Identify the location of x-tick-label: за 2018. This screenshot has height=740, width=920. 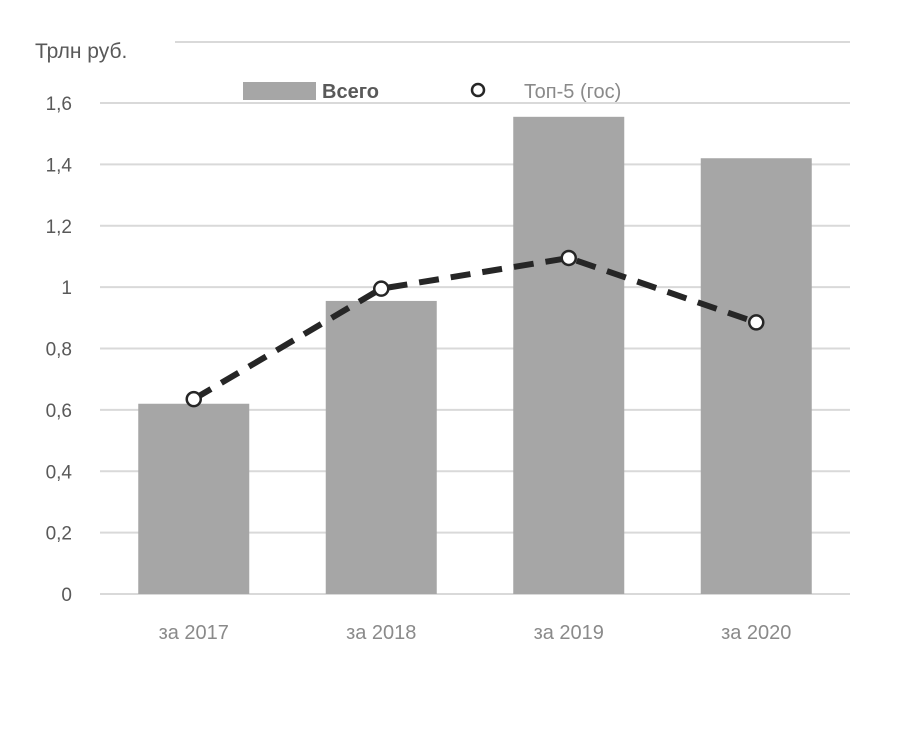
(381, 633).